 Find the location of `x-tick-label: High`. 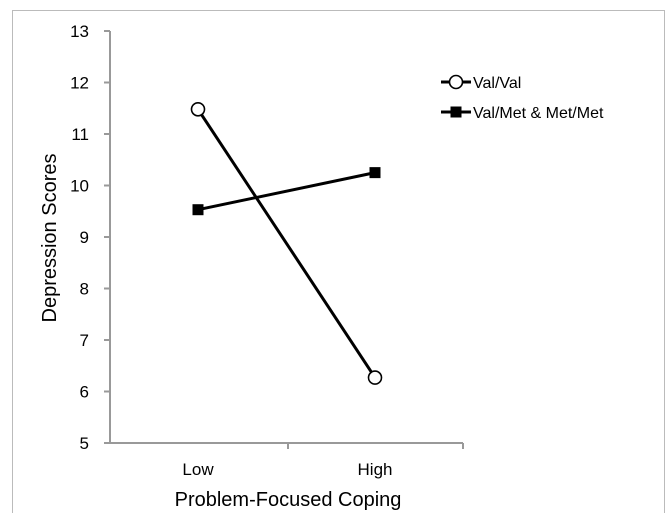

x-tick-label: High is located at coordinates (375, 469).